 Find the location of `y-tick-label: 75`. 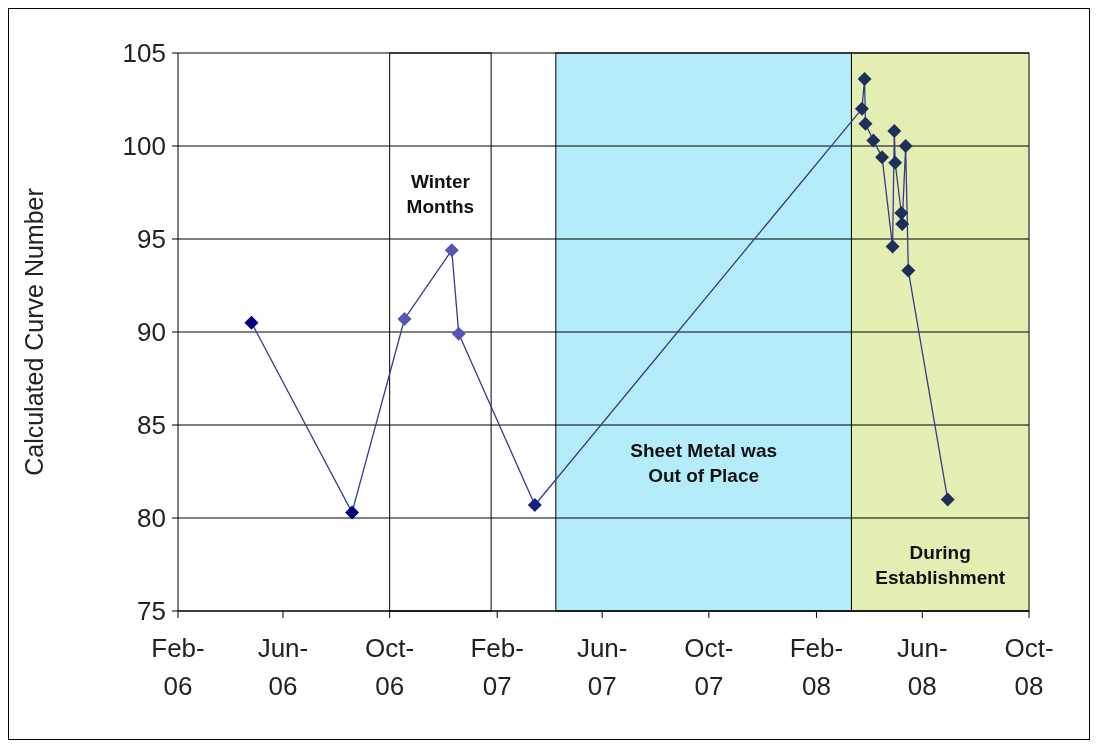

y-tick-label: 75 is located at coordinates (151, 611).